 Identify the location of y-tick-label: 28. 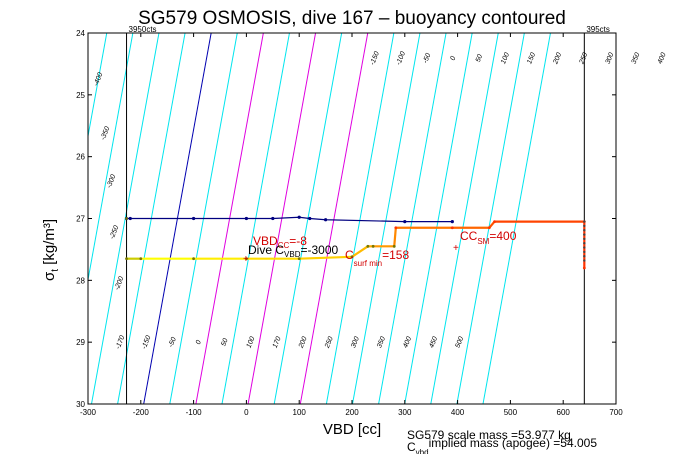
(80, 280).